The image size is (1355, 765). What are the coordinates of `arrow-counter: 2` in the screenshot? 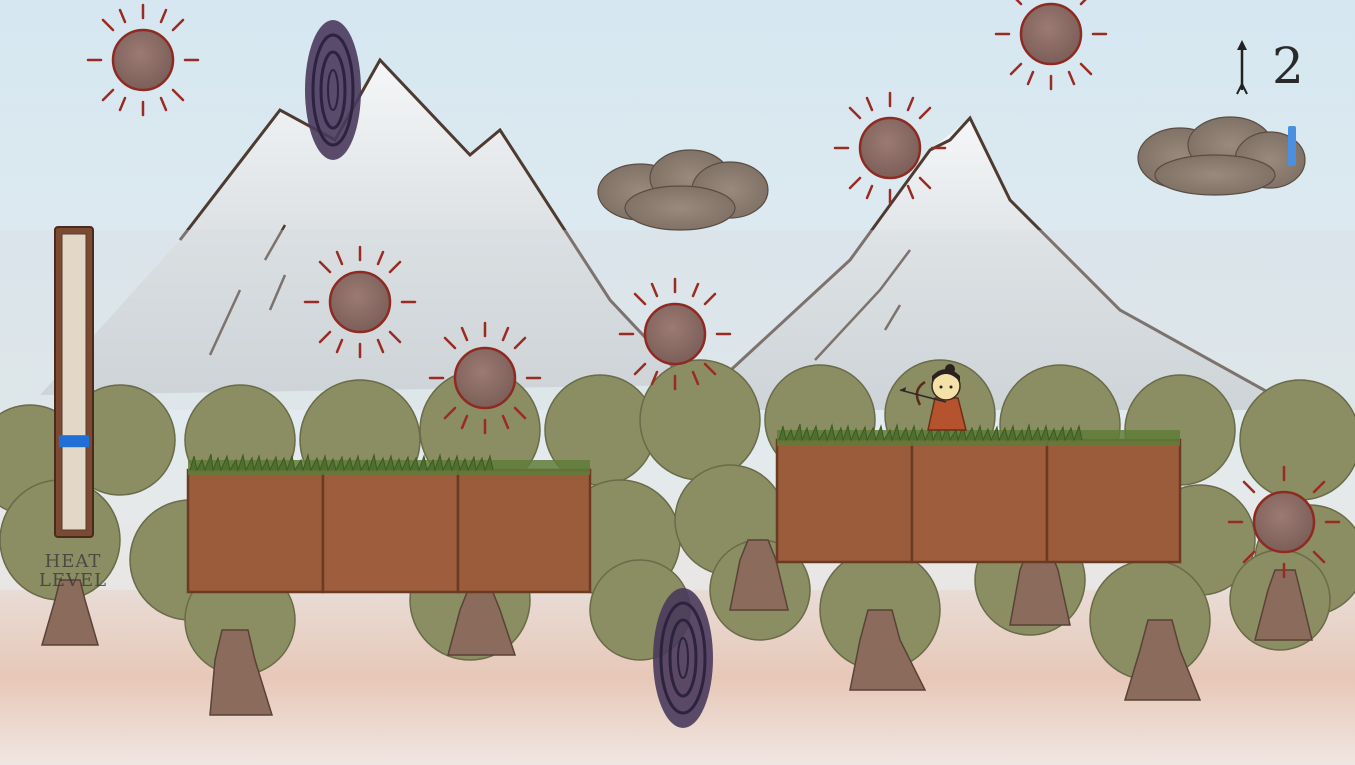 It's located at (1272, 67).